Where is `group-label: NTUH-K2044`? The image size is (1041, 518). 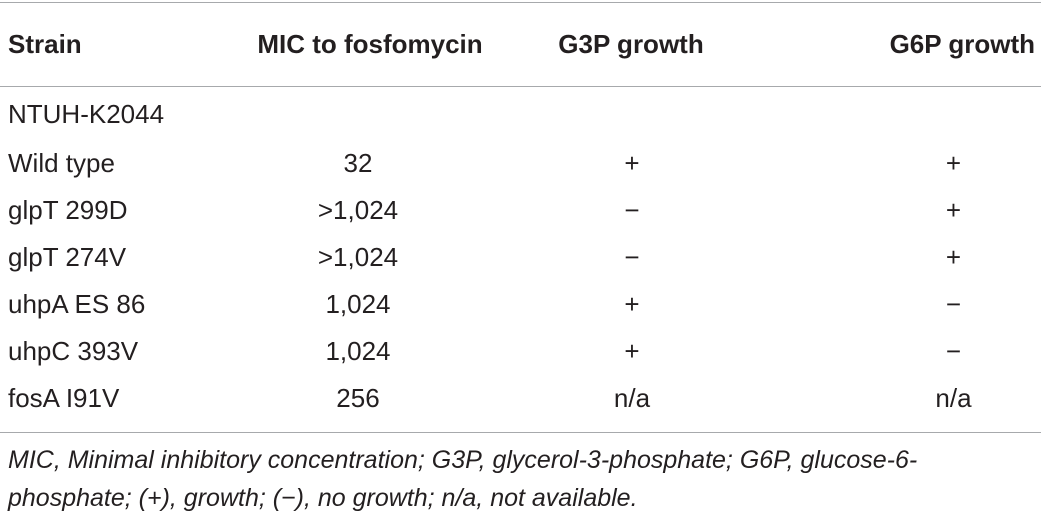
group-label: NTUH-K2044 is located at coordinates (86, 113).